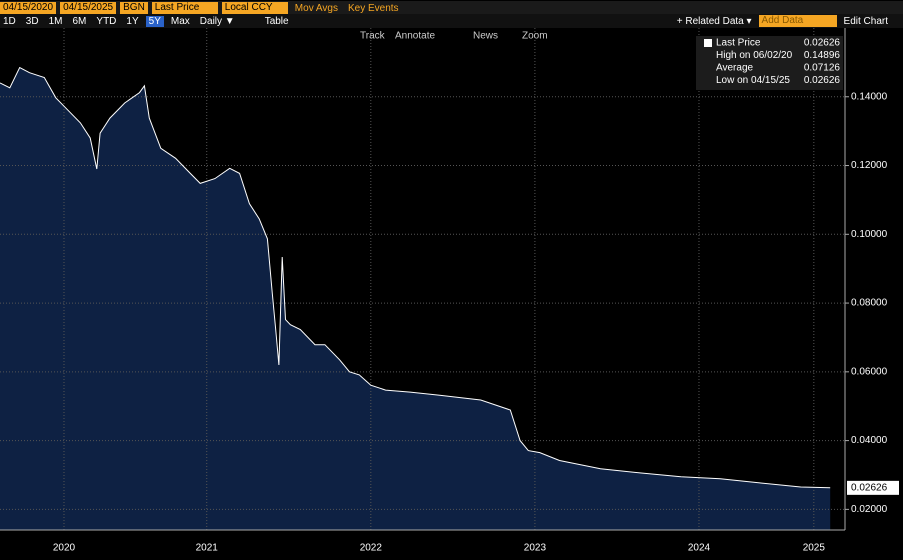 Image resolution: width=903 pixels, height=560 pixels. What do you see at coordinates (769, 63) in the screenshot?
I see `legend-box` at bounding box center [769, 63].